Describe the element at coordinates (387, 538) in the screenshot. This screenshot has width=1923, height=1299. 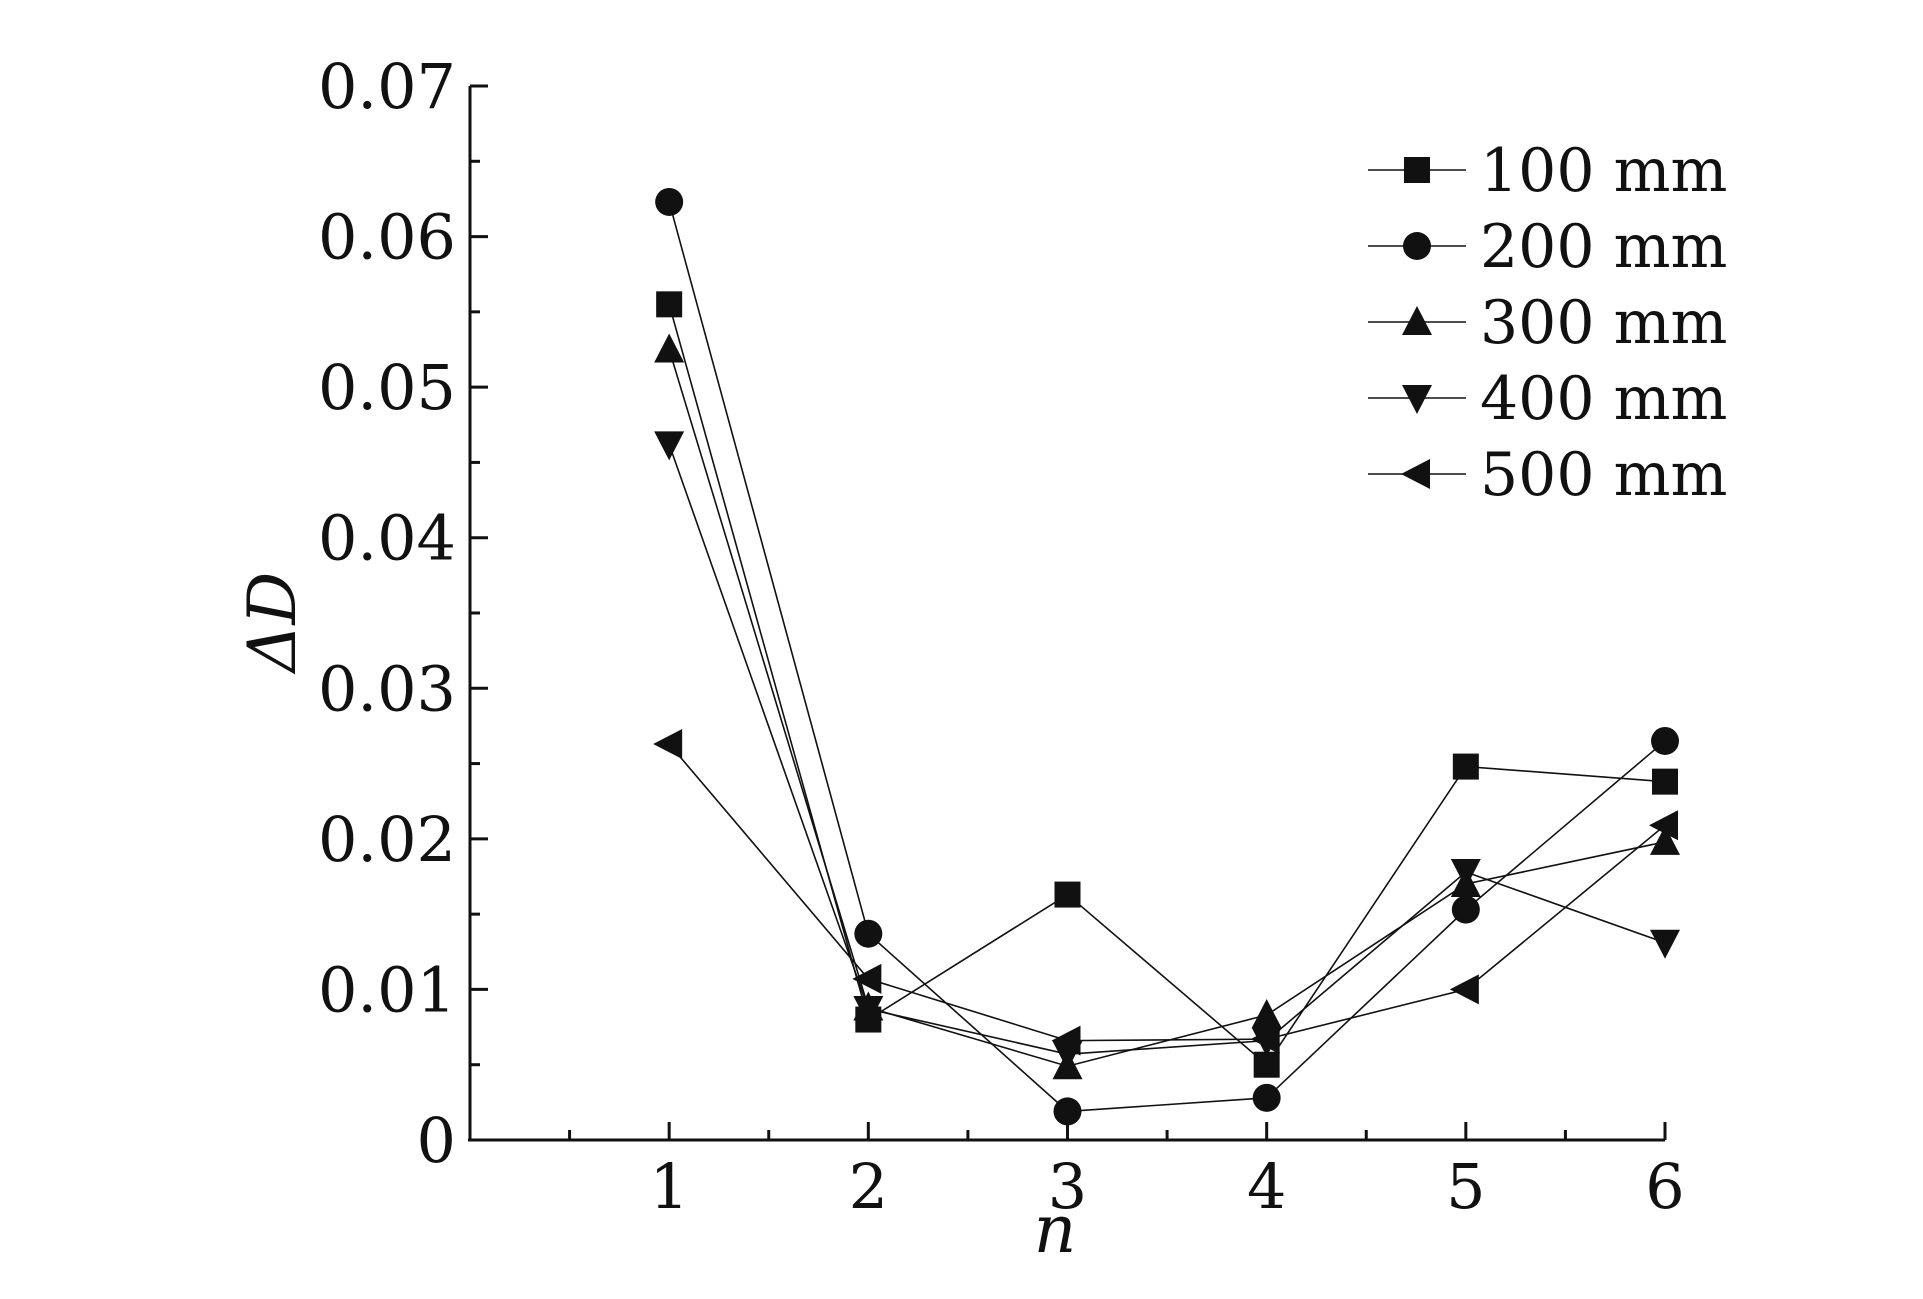
I see `y-tick-label: 0.04` at that location.